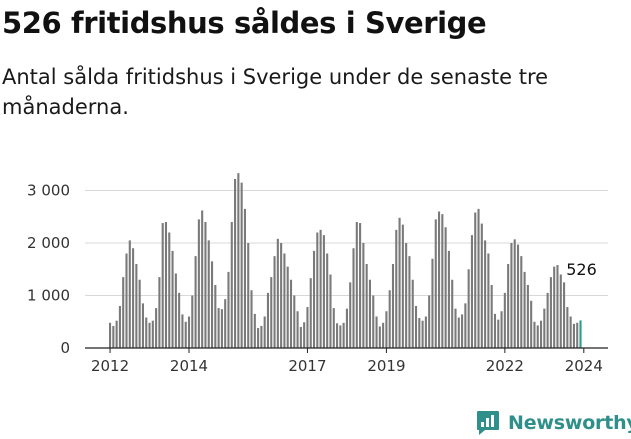 The image size is (631, 439). What do you see at coordinates (65, 348) in the screenshot?
I see `y-tick-label: 0` at bounding box center [65, 348].